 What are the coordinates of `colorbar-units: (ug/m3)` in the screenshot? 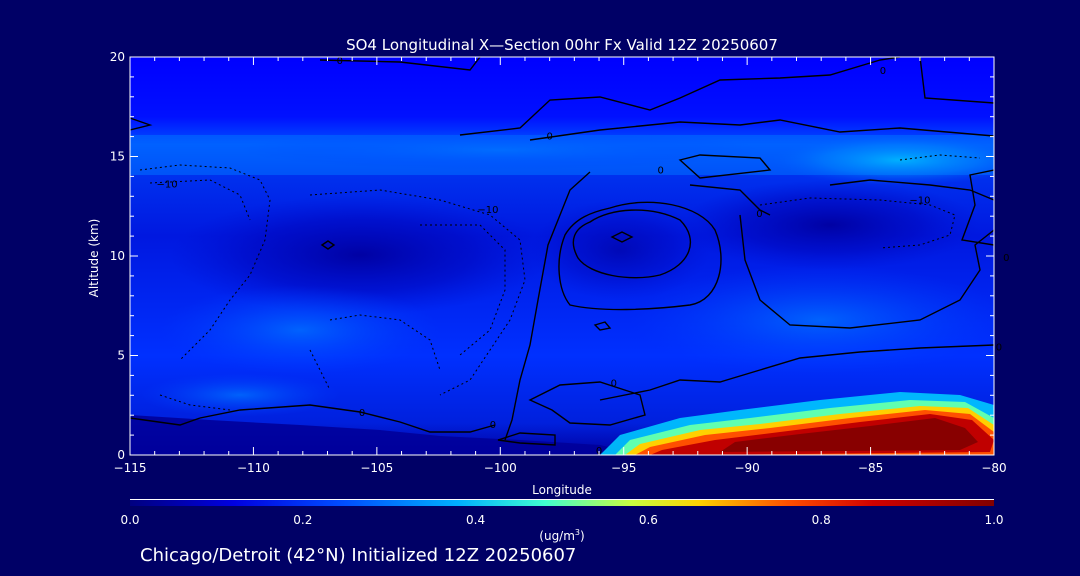 It's located at (561, 535).